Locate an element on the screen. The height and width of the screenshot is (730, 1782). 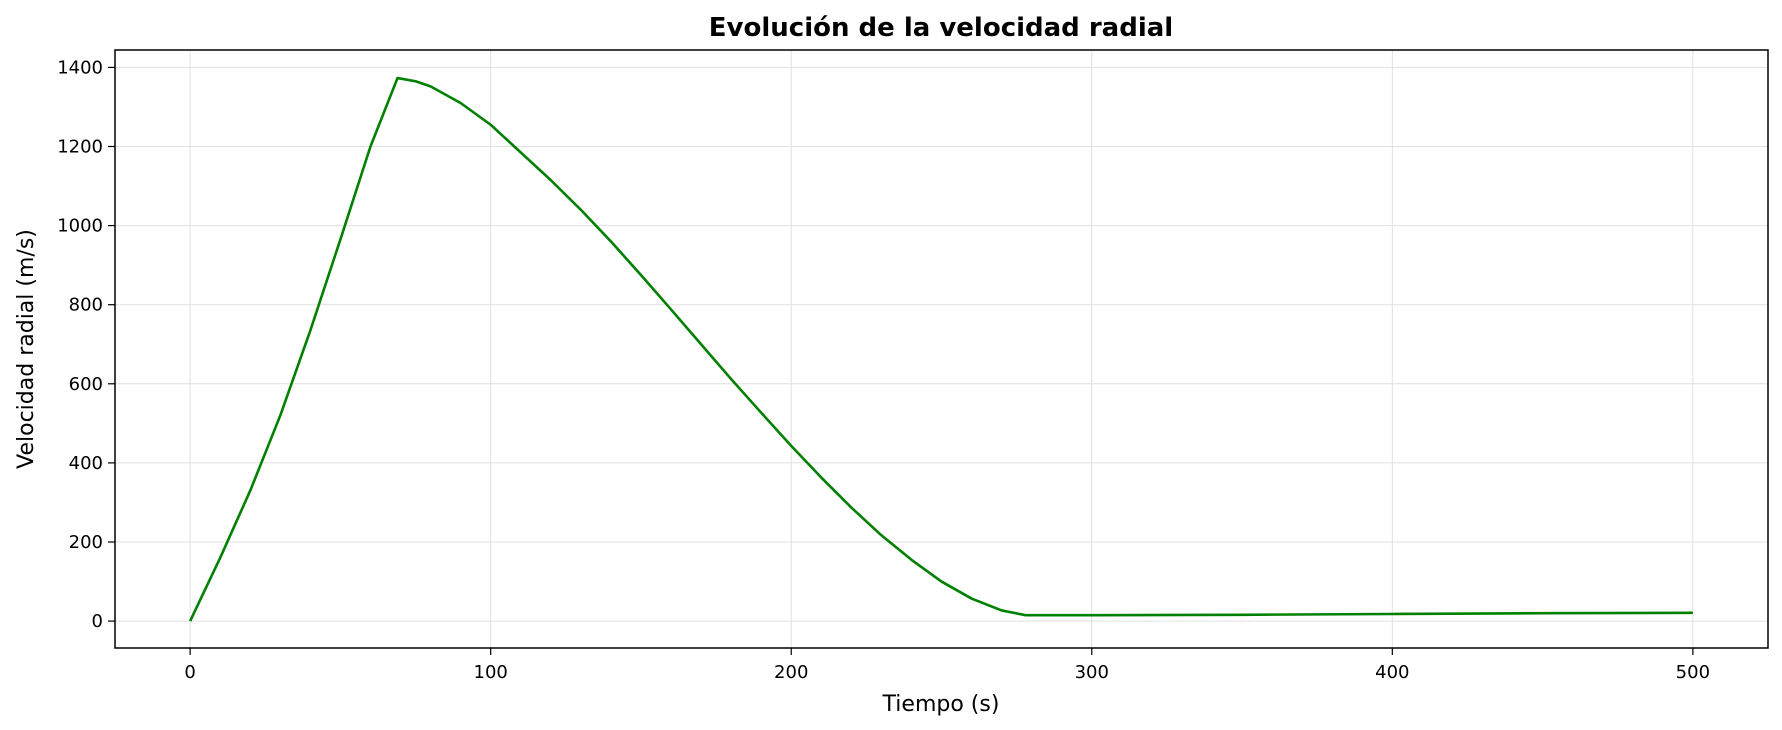
chart-title: Evolución de la velocidad radial is located at coordinates (941, 28).